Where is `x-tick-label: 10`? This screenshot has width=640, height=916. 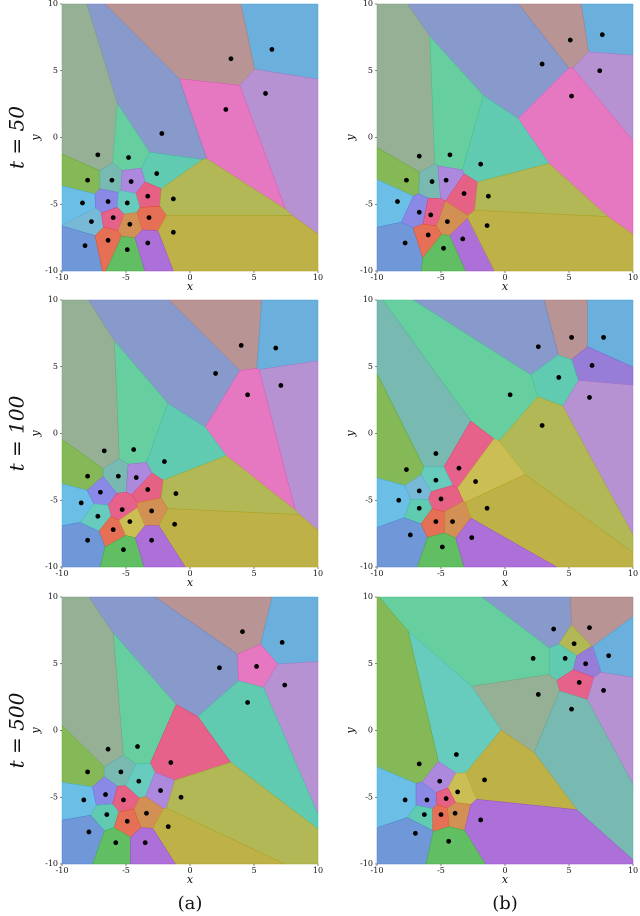
x-tick-label: 10 is located at coordinates (633, 277).